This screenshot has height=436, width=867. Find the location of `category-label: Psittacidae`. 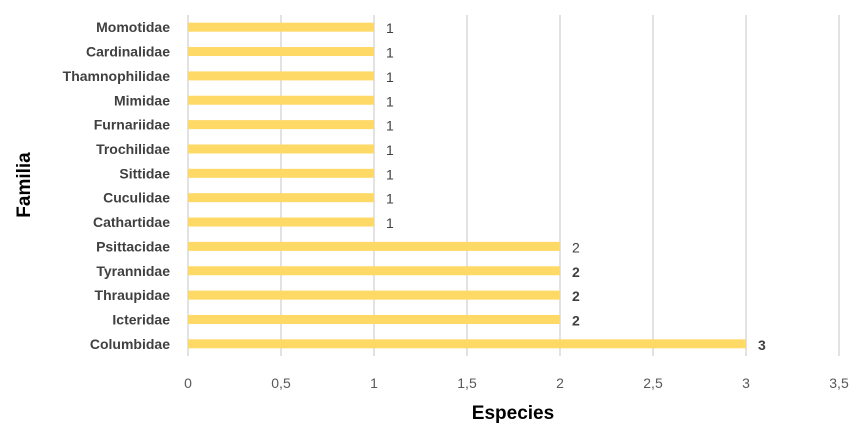

category-label: Psittacidae is located at coordinates (133, 246).